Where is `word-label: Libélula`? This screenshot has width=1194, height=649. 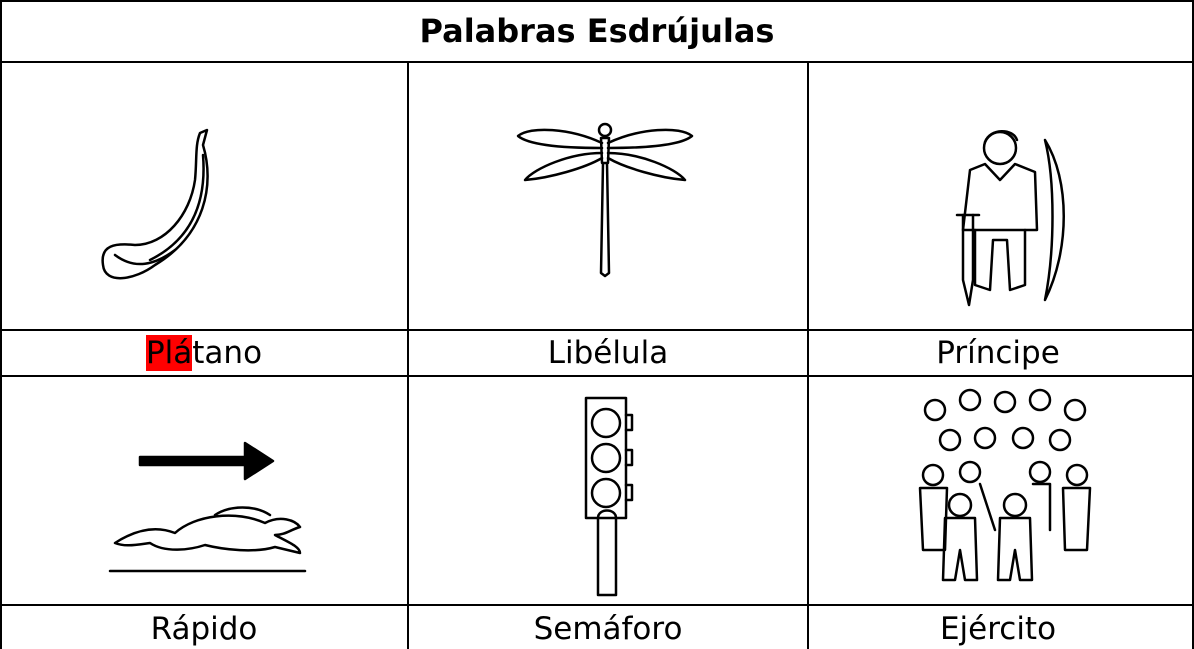 word-label: Libélula is located at coordinates (608, 353).